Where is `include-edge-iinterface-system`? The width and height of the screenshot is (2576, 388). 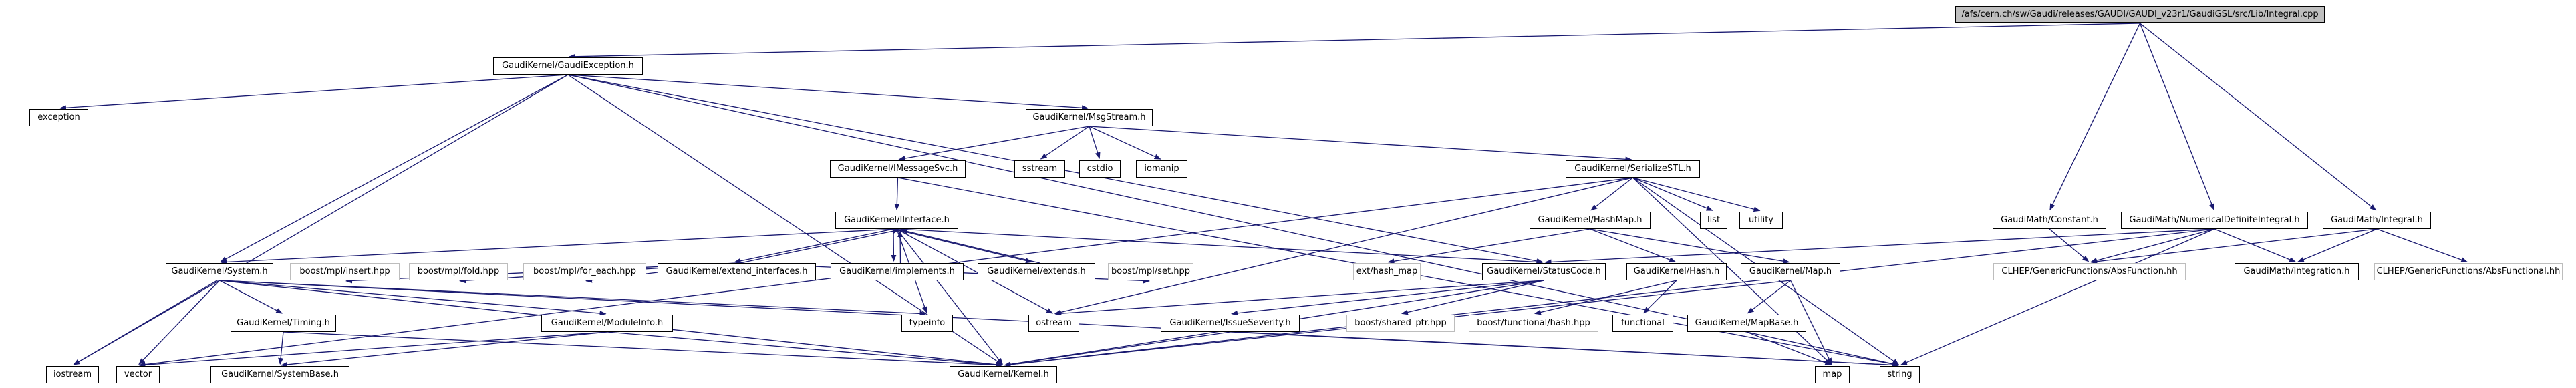
include-edge-iinterface-system is located at coordinates (558, 246).